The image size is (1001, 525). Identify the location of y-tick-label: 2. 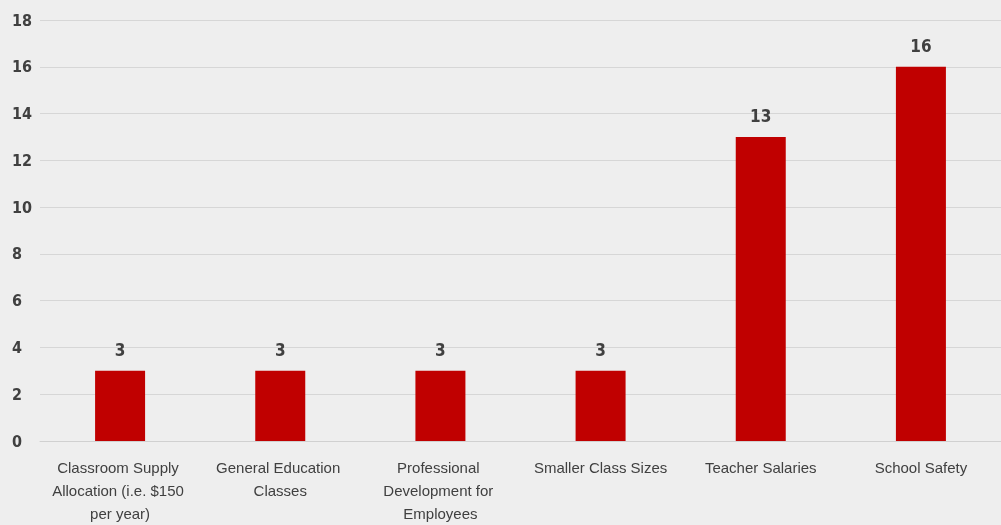
(17, 394).